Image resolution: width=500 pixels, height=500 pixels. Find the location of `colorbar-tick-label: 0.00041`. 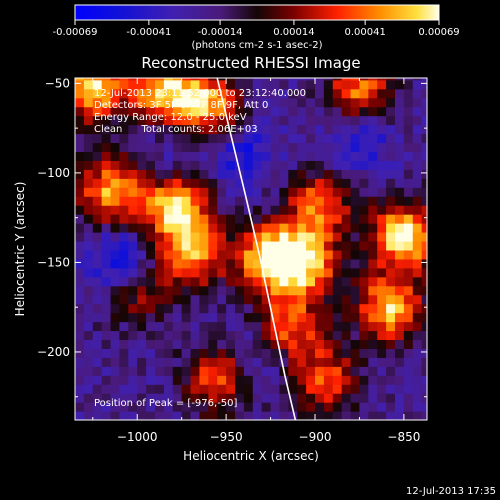

colorbar-tick-label: 0.00041 is located at coordinates (364, 32).